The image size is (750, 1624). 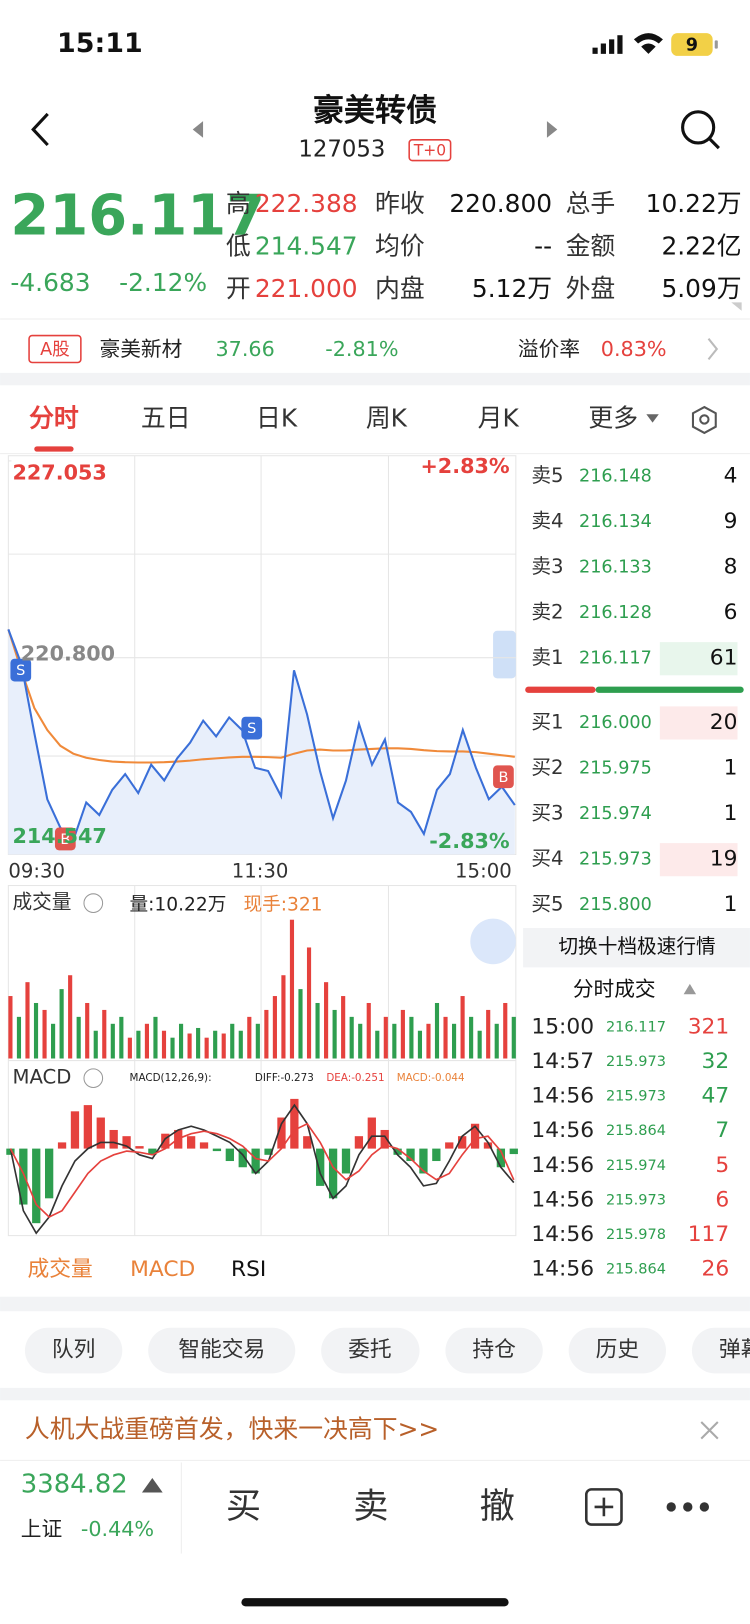 I want to click on action-button: 历史, so click(x=618, y=1350).